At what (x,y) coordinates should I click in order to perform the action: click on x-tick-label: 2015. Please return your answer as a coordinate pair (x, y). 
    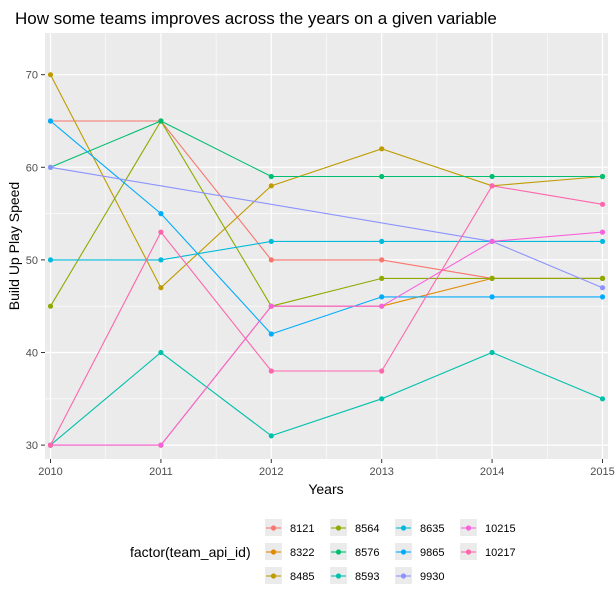
    Looking at the image, I should click on (602, 472).